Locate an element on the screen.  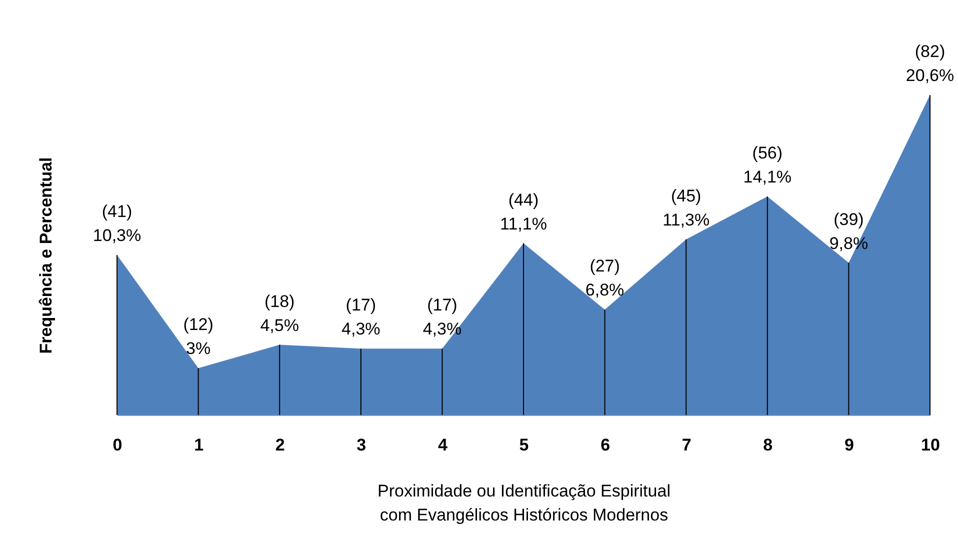
x-tick-label: 2 is located at coordinates (280, 445).